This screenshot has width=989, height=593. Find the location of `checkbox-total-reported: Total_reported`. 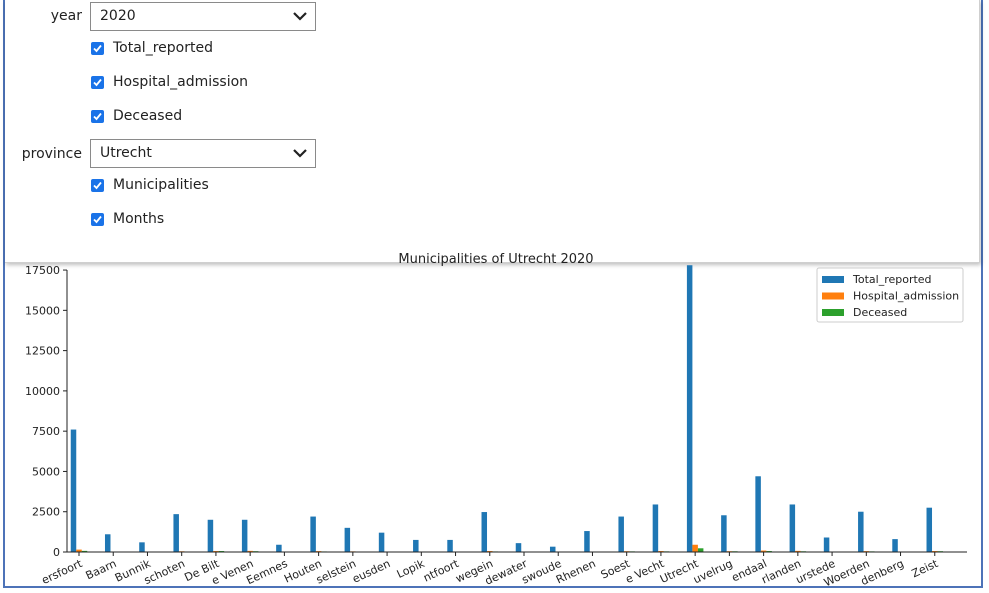

checkbox-total-reported: Total_reported is located at coordinates (152, 48).